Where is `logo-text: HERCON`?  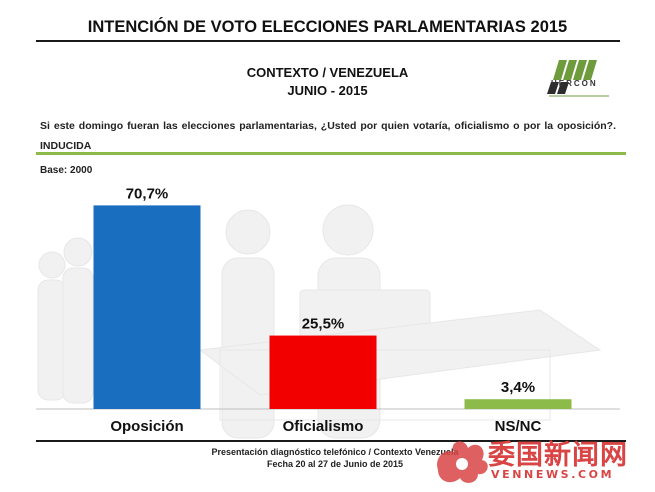
logo-text: HERCON is located at coordinates (574, 83).